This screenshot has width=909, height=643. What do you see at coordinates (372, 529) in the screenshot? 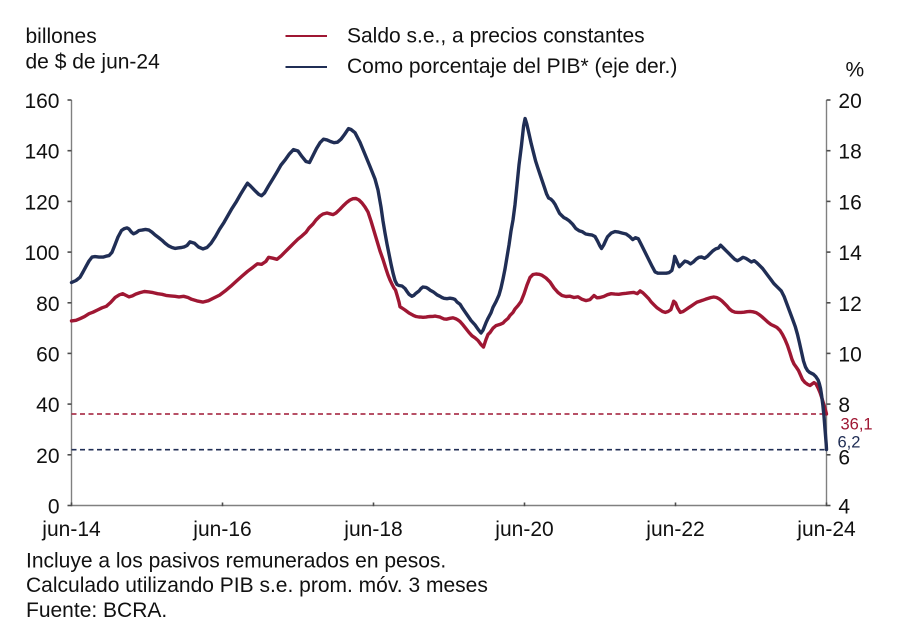
I see `svg-text: jun-18` at bounding box center [372, 529].